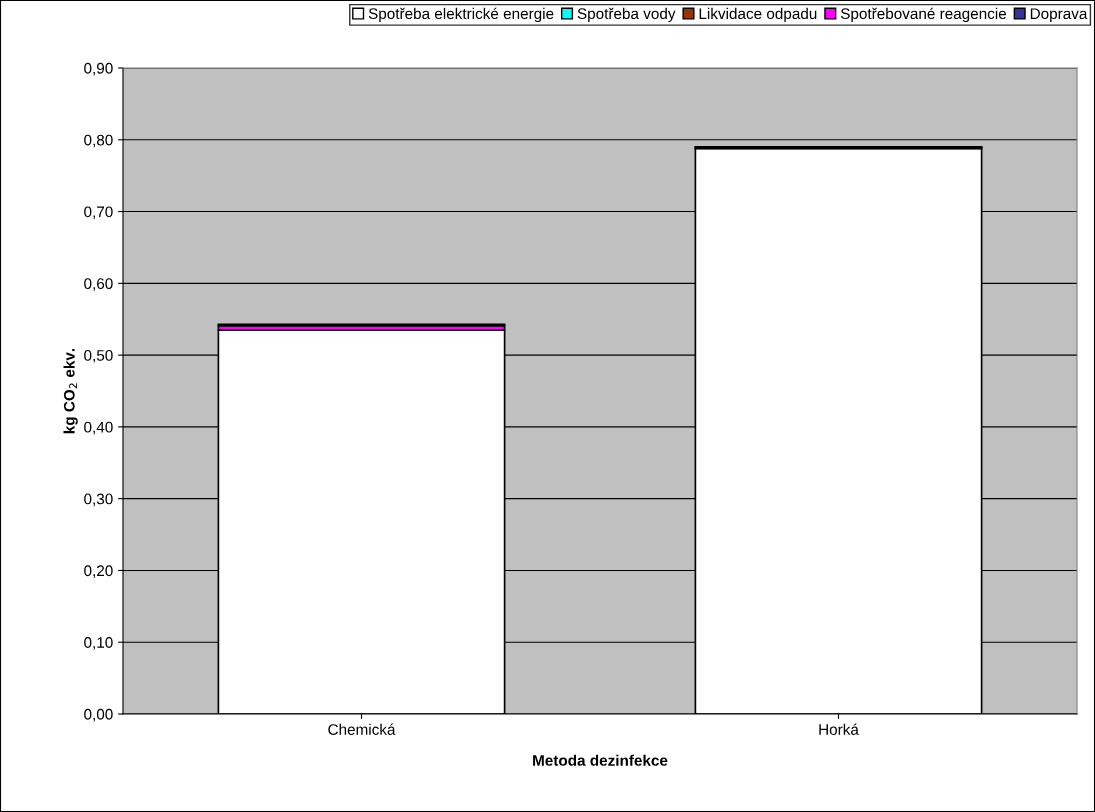  What do you see at coordinates (98, 571) in the screenshot?
I see `y-tick-label: 0,20` at bounding box center [98, 571].